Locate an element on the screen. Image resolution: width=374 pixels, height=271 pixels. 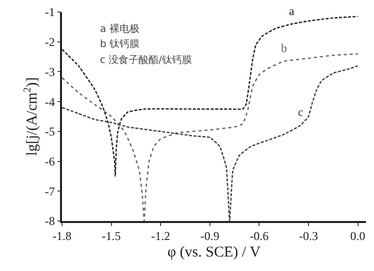
y-tick-label: -6 is located at coordinates (49, 161).